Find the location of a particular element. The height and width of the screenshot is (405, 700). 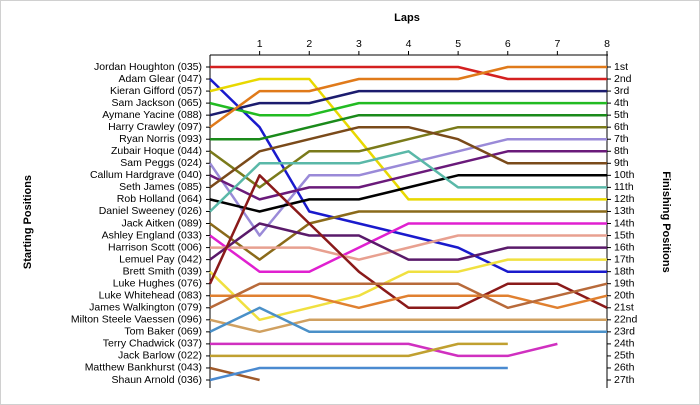

y-tick-label: Callum Hardgrave (040) is located at coordinates (146, 175).